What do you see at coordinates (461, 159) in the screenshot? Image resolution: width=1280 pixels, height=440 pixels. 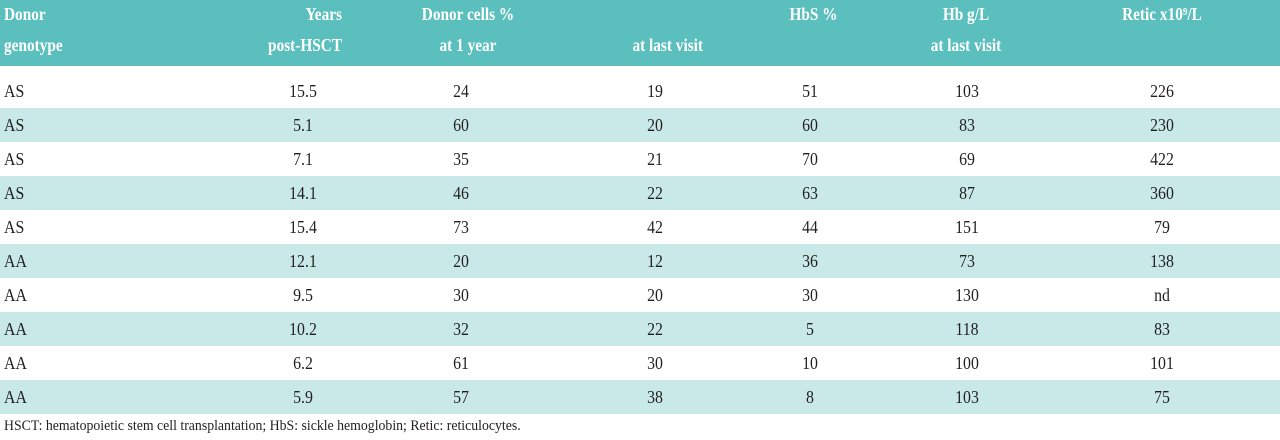 I see `table-cell: 35` at bounding box center [461, 159].